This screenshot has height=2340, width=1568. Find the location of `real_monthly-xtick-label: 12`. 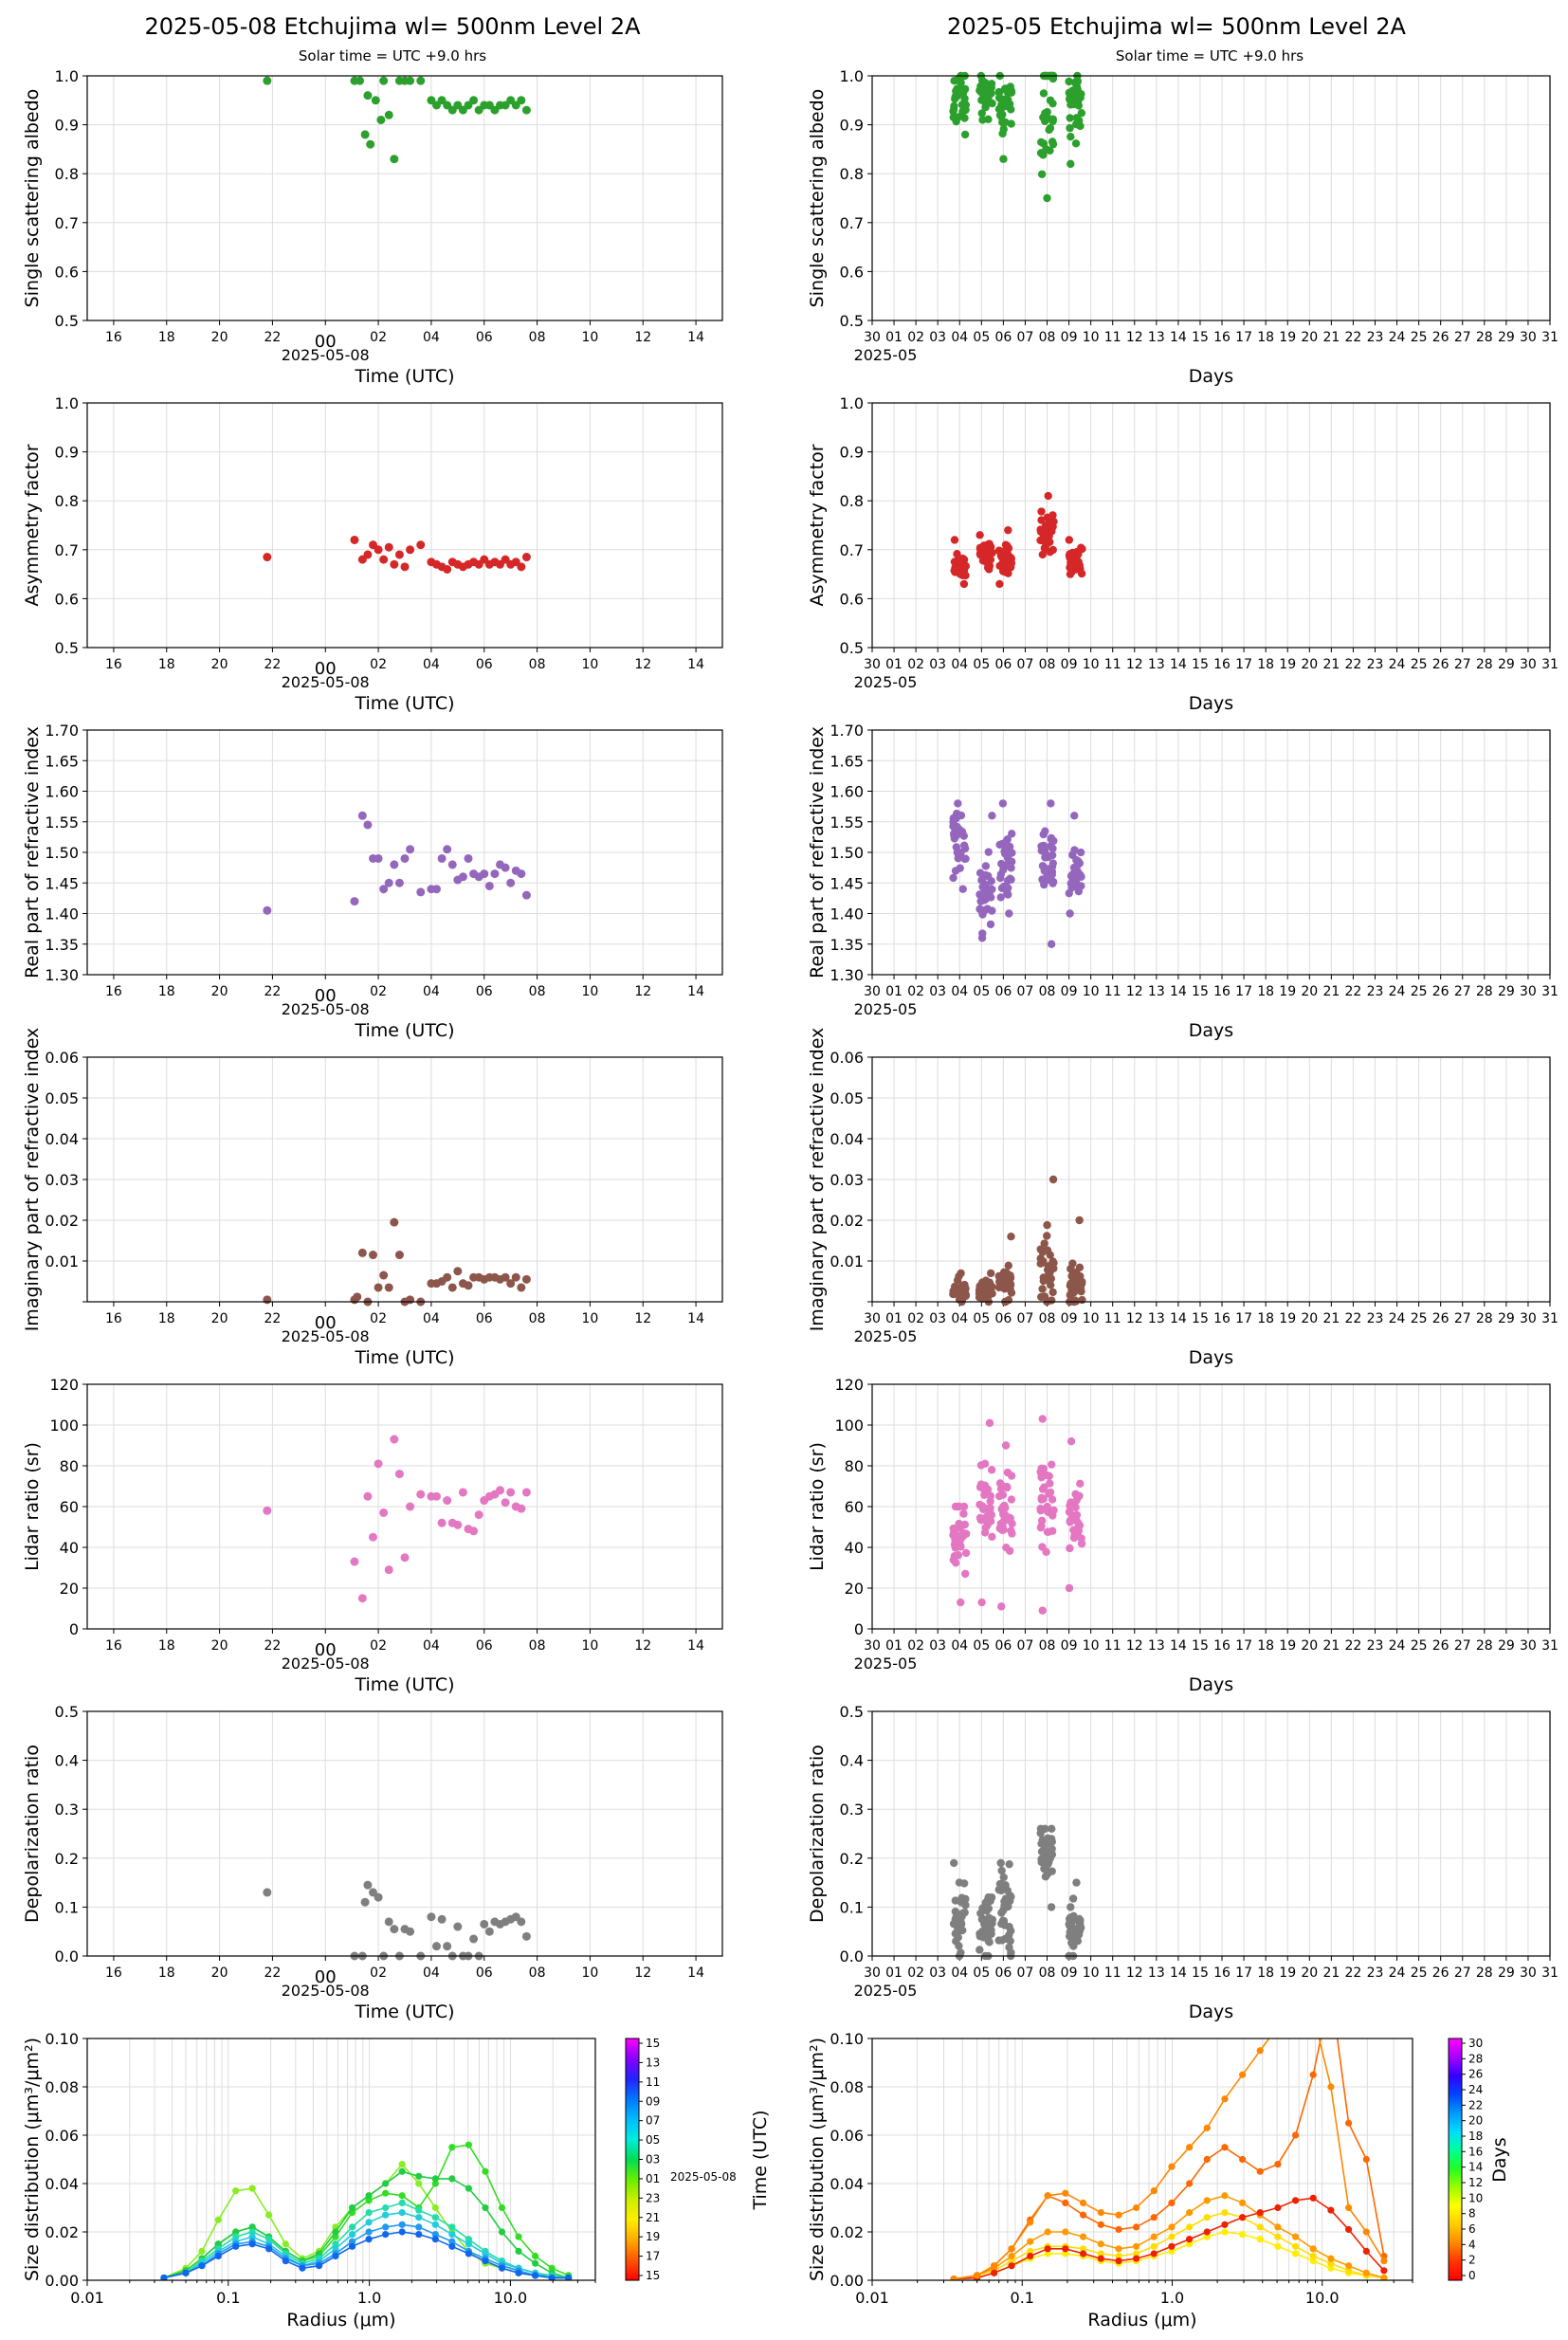

real_monthly-xtick-label: 12 is located at coordinates (1134, 991).